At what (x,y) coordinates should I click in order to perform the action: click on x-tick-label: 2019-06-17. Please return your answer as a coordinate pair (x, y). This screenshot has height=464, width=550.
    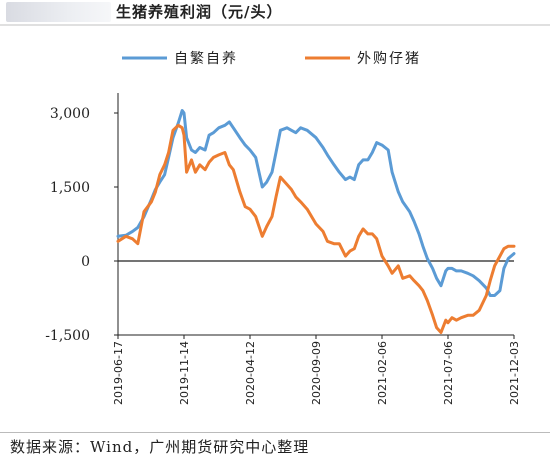
    Looking at the image, I should click on (118, 373).